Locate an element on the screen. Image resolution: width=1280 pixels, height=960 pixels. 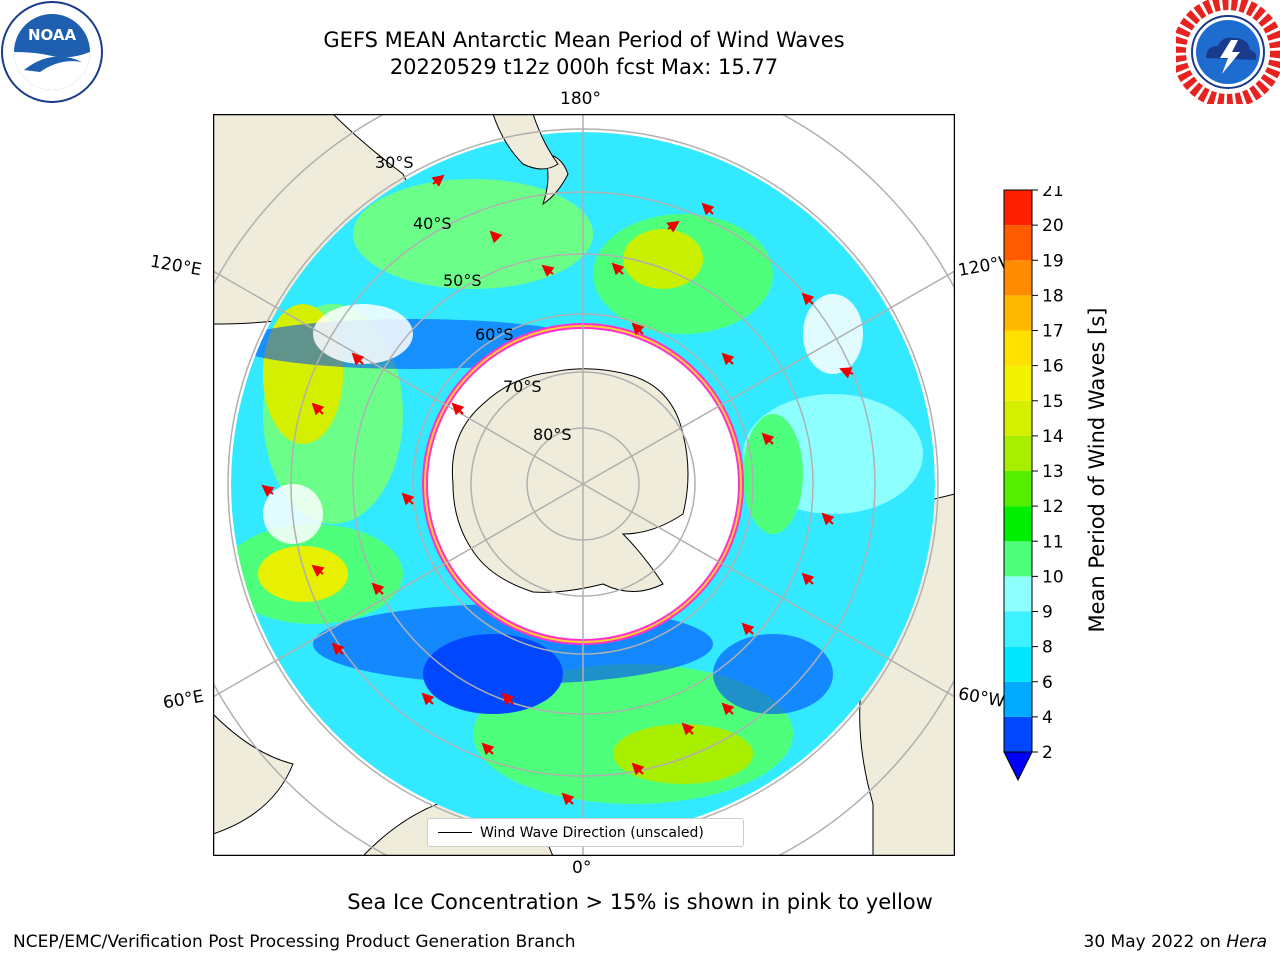
noaa-logo: NOAA is located at coordinates (52, 52).